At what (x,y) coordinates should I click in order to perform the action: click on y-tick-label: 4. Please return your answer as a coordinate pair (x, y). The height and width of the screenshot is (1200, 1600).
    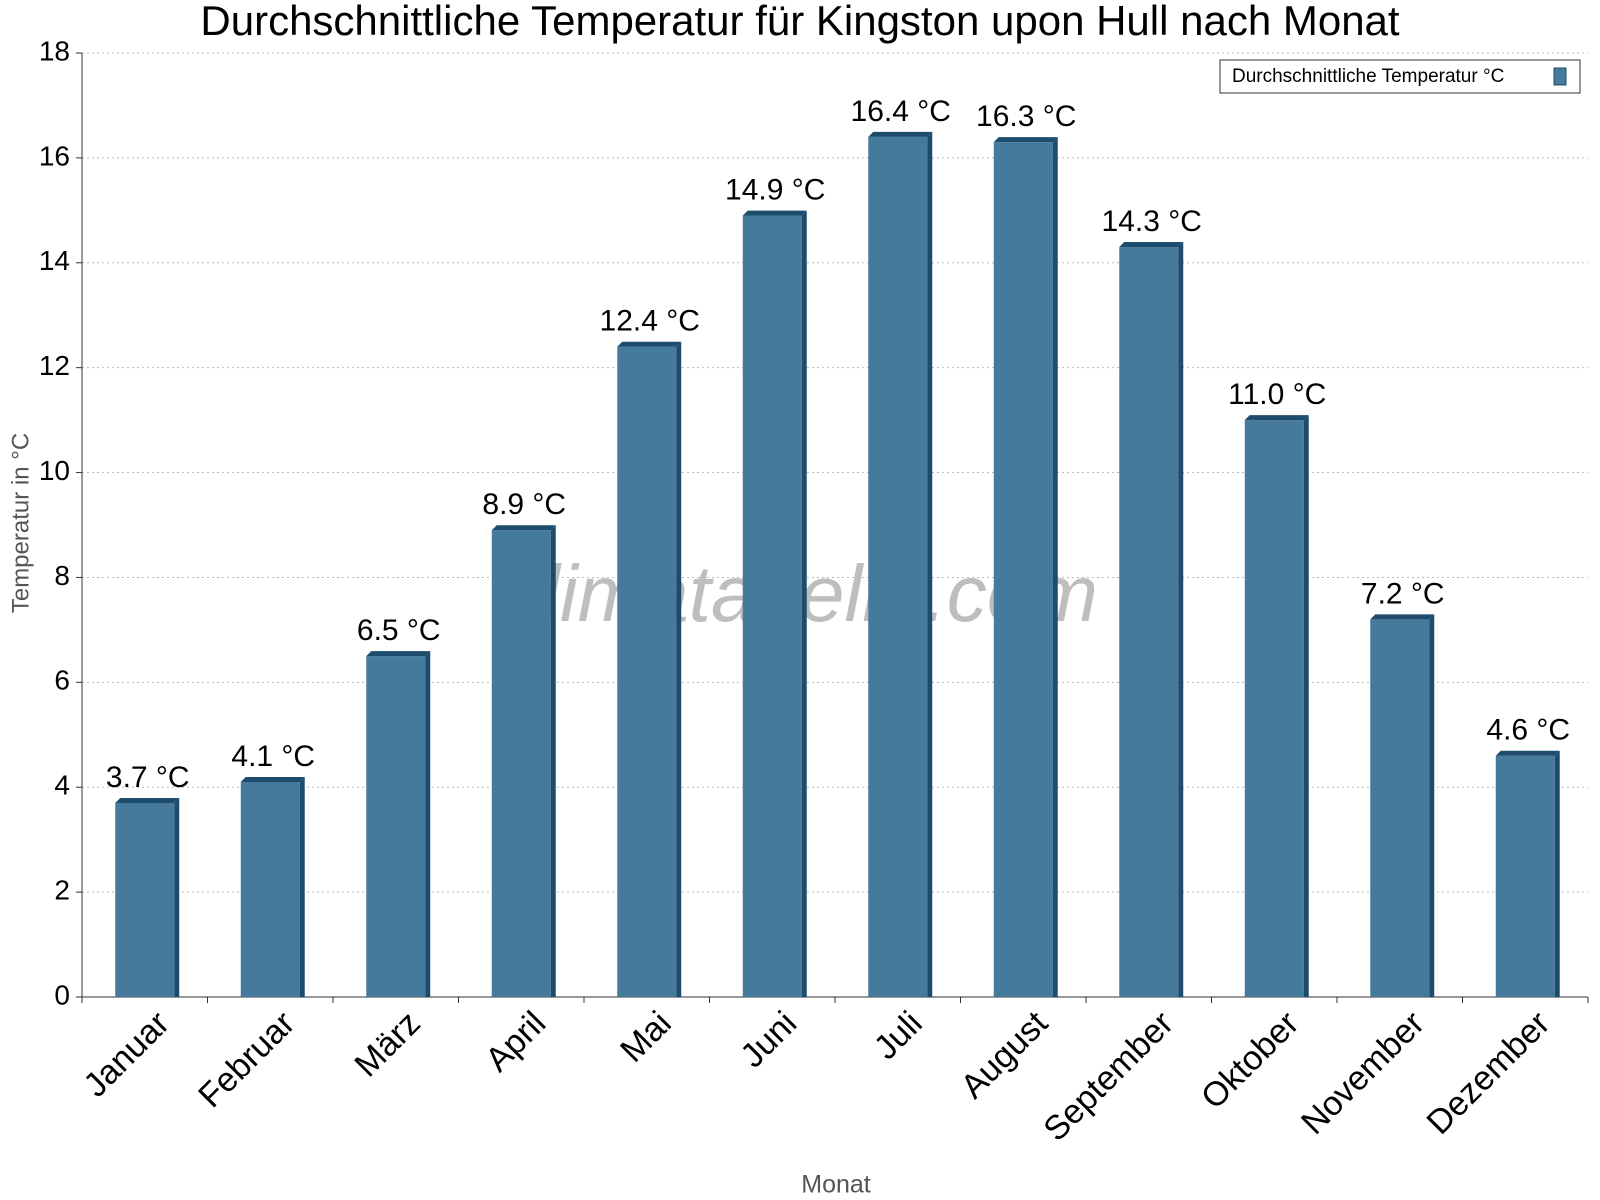
    Looking at the image, I should click on (62, 785).